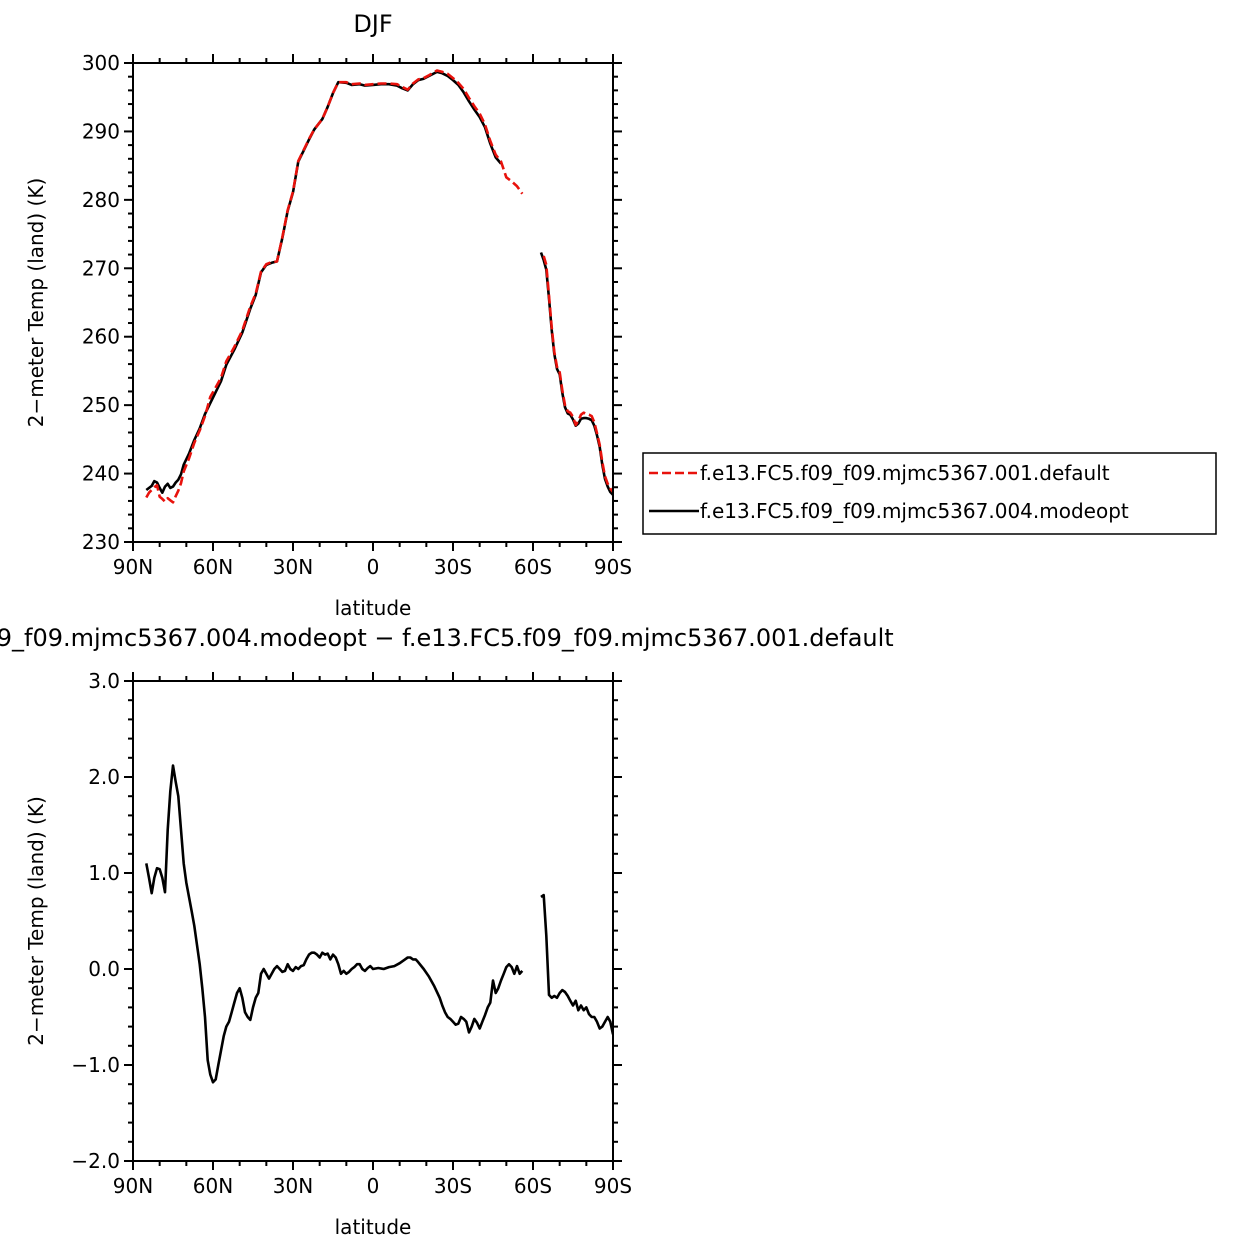 The width and height of the screenshot is (1247, 1247). Describe the element at coordinates (104, 681) in the screenshot. I see `y-tick-label: 3.0` at that location.